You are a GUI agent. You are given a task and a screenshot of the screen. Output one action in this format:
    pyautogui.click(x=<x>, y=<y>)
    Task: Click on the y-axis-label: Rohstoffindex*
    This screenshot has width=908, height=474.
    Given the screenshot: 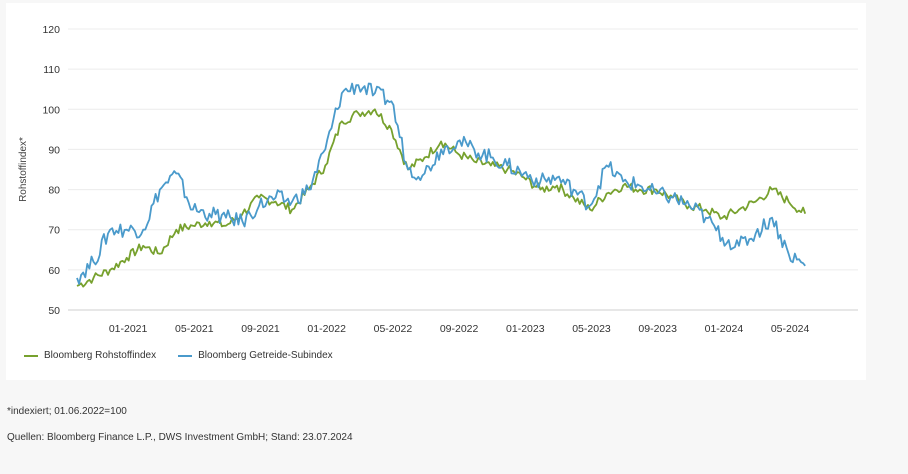 What is the action you would take?
    pyautogui.click(x=23, y=169)
    